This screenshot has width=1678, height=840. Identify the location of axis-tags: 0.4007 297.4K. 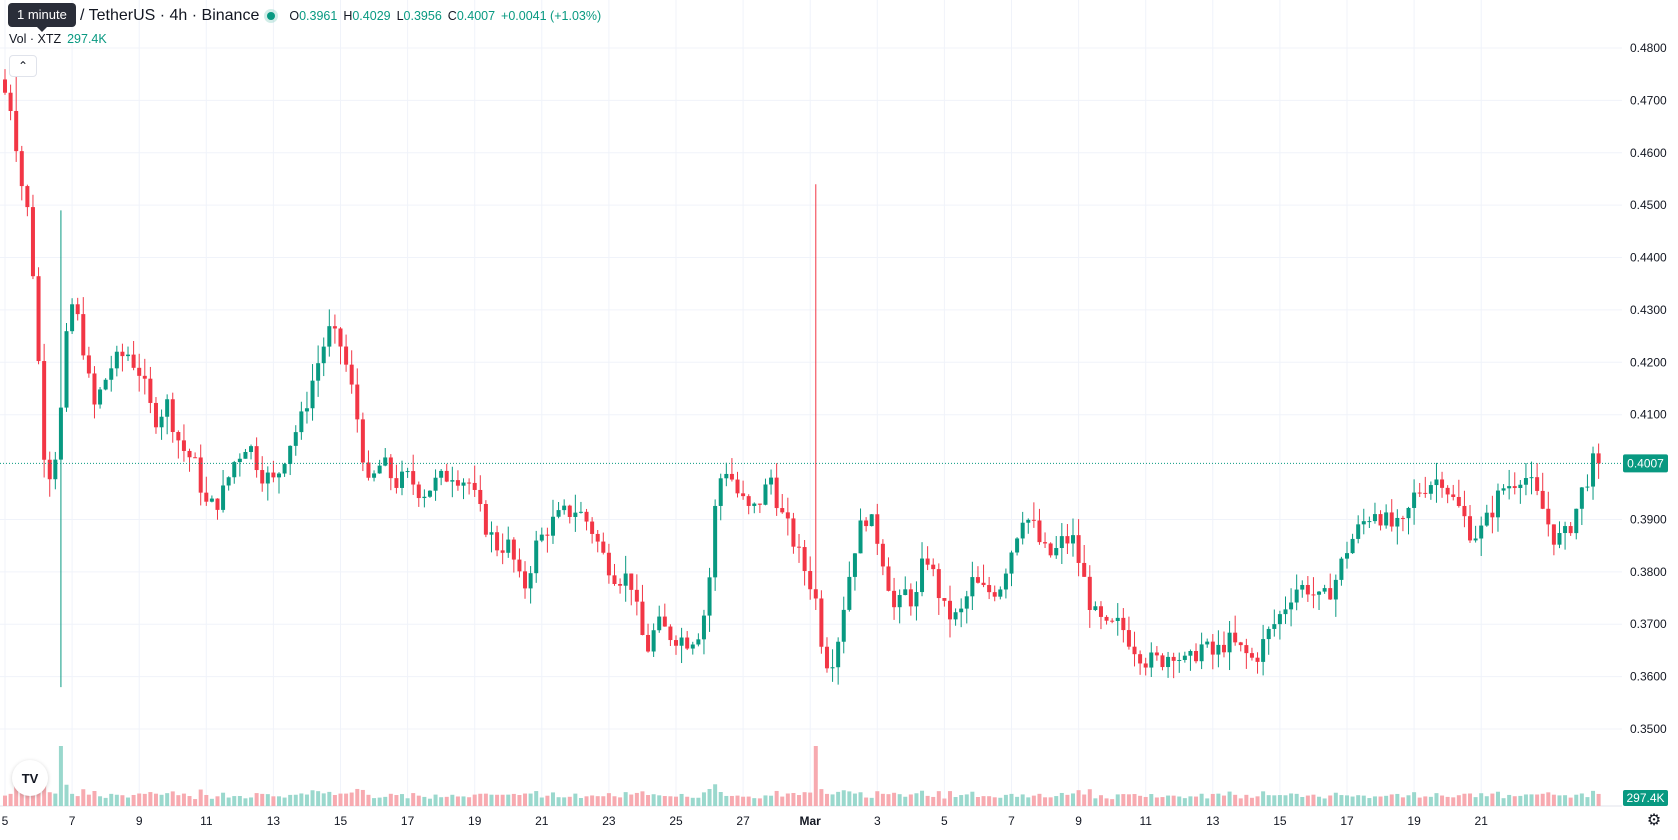
(1645, 630).